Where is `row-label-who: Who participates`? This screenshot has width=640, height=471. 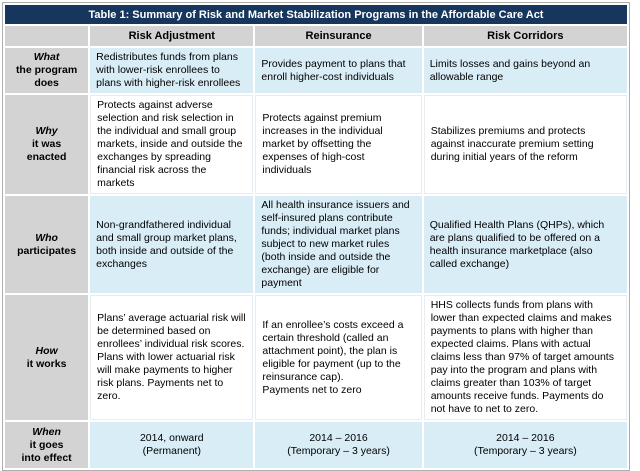
row-label-who: Who participates is located at coordinates (47, 245).